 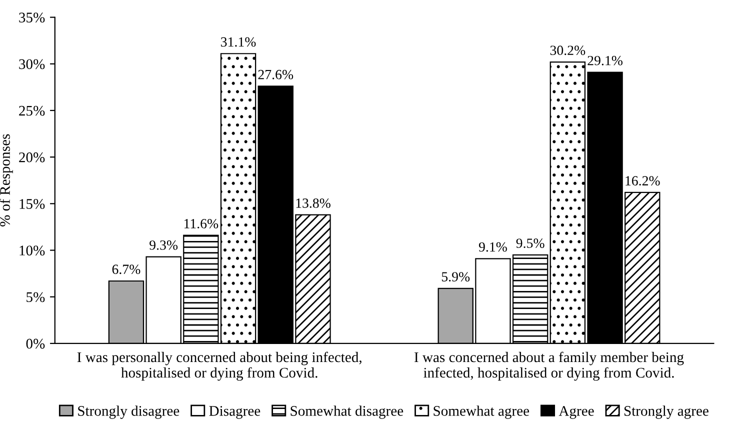 What do you see at coordinates (32, 64) in the screenshot?
I see `y-tick-label: 30%` at bounding box center [32, 64].